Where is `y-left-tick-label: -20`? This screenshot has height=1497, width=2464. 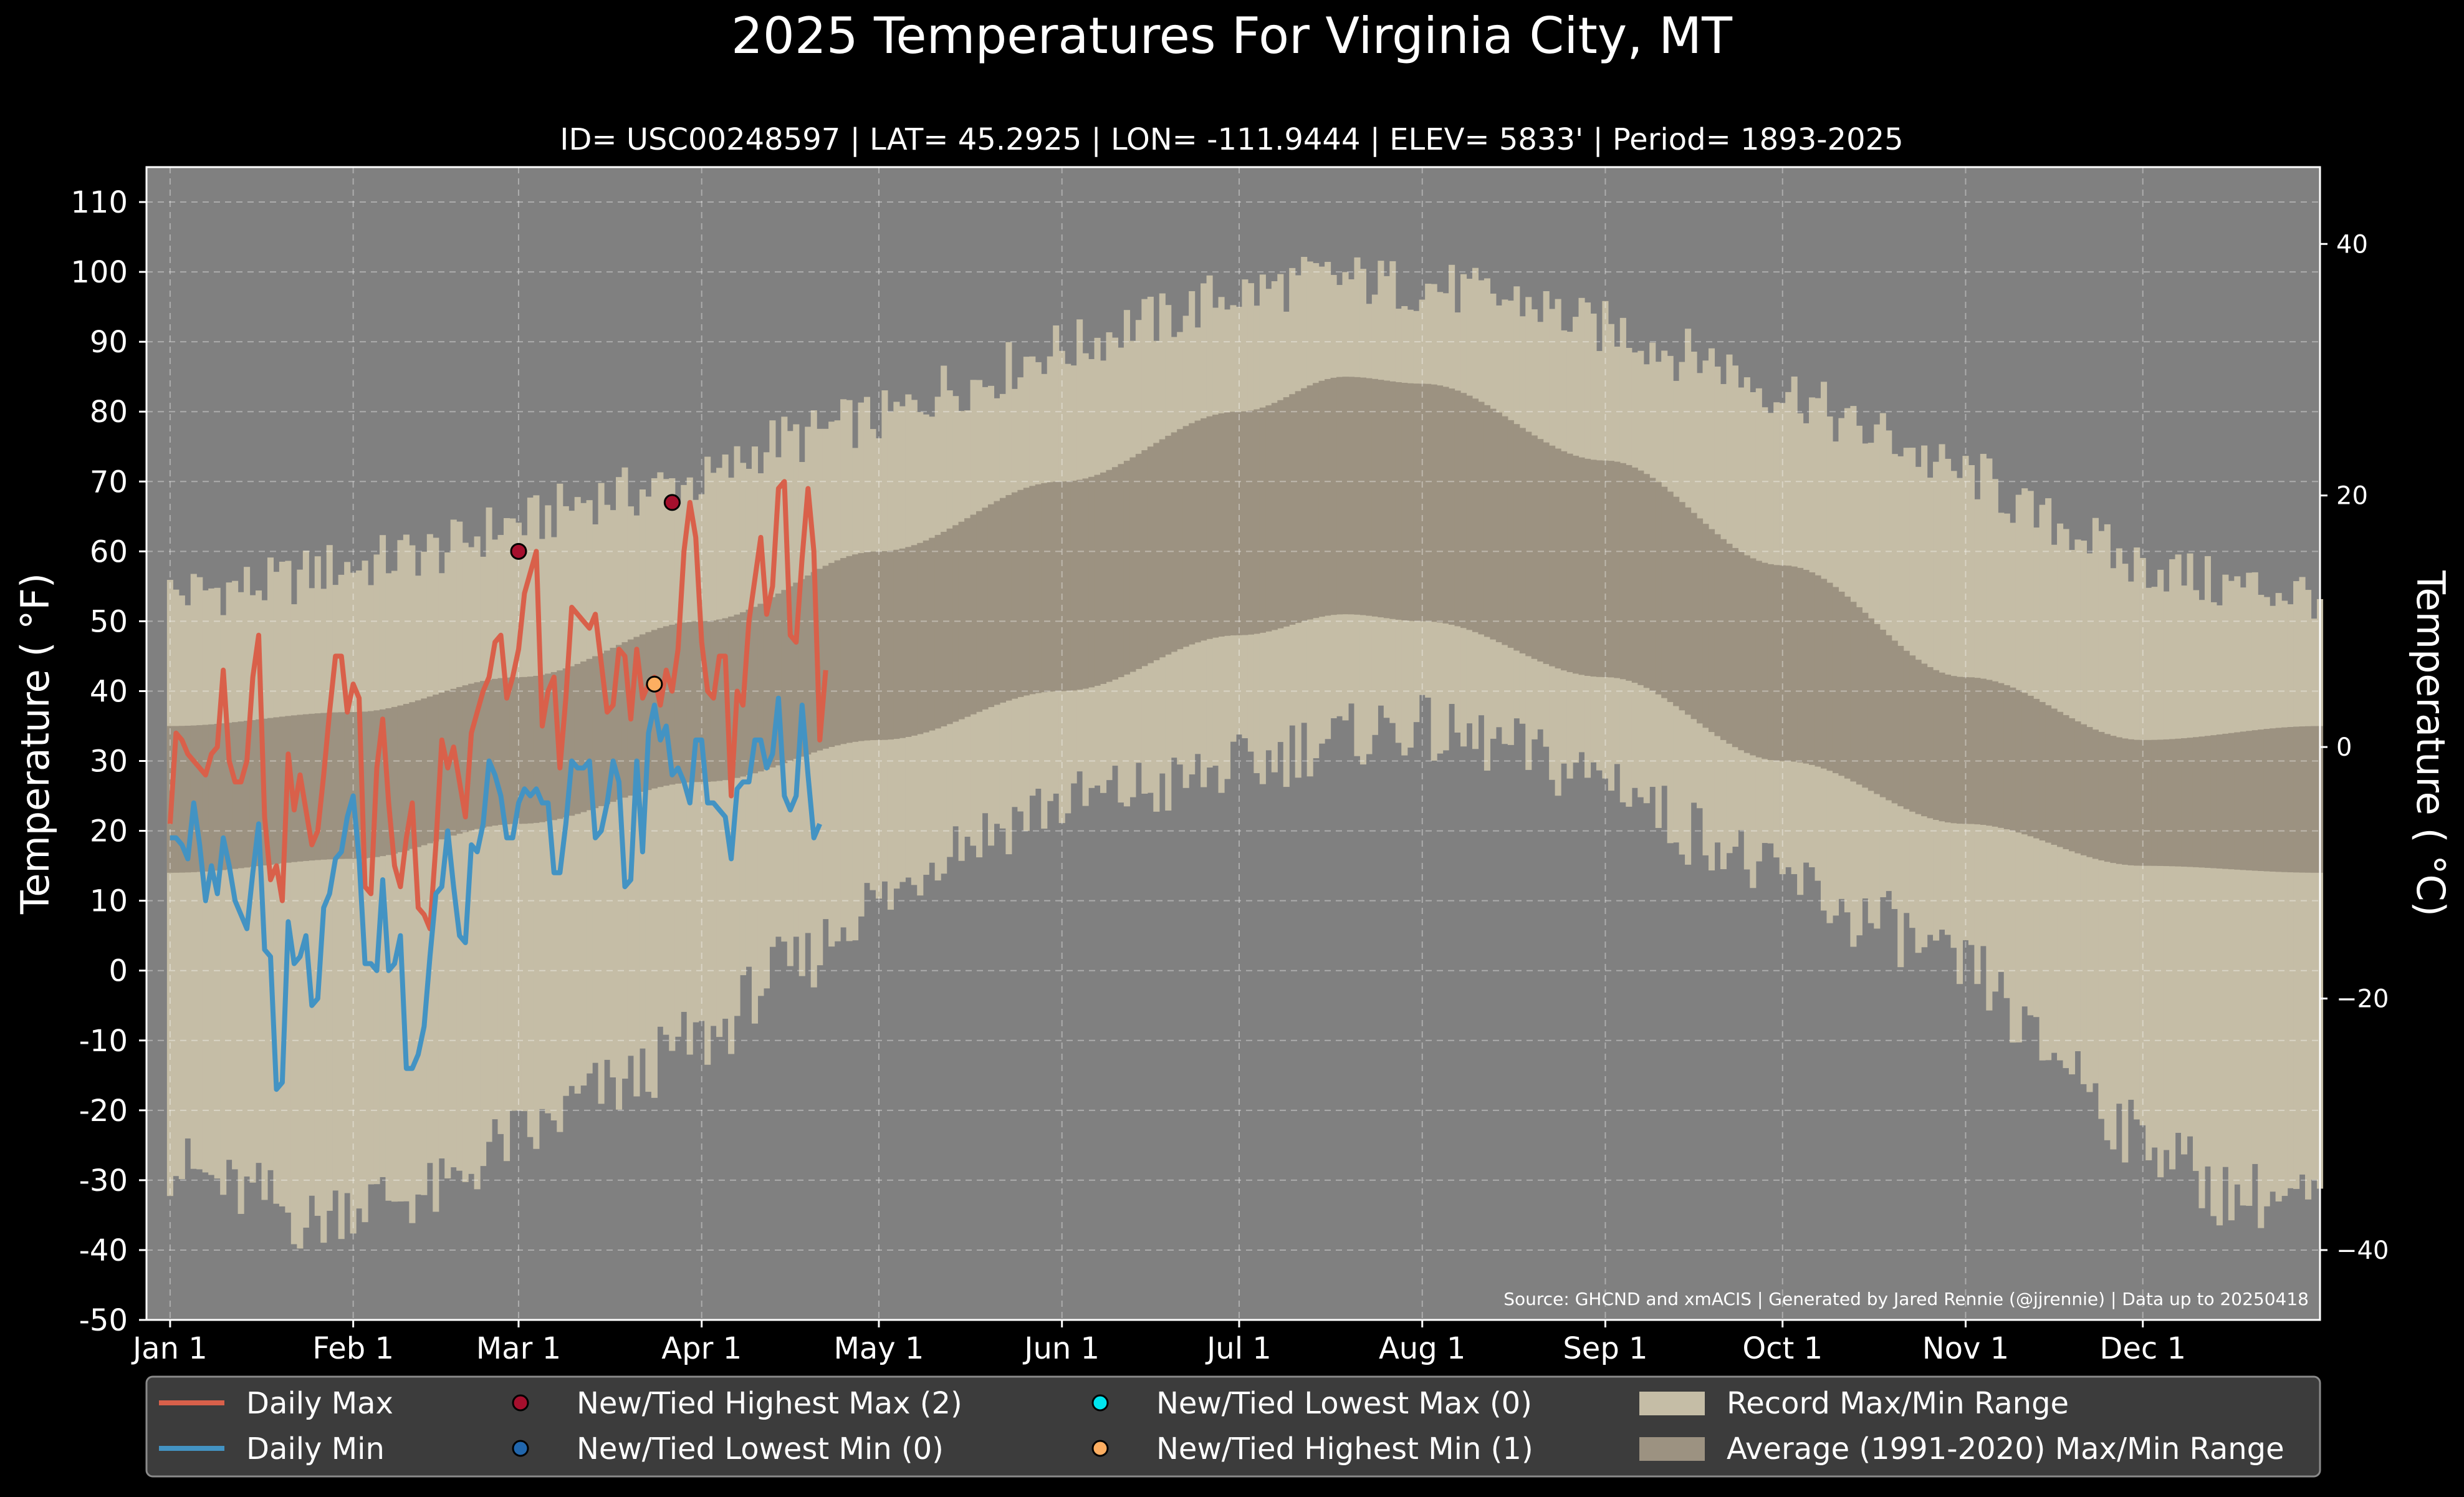 y-left-tick-label: -20 is located at coordinates (103, 1111).